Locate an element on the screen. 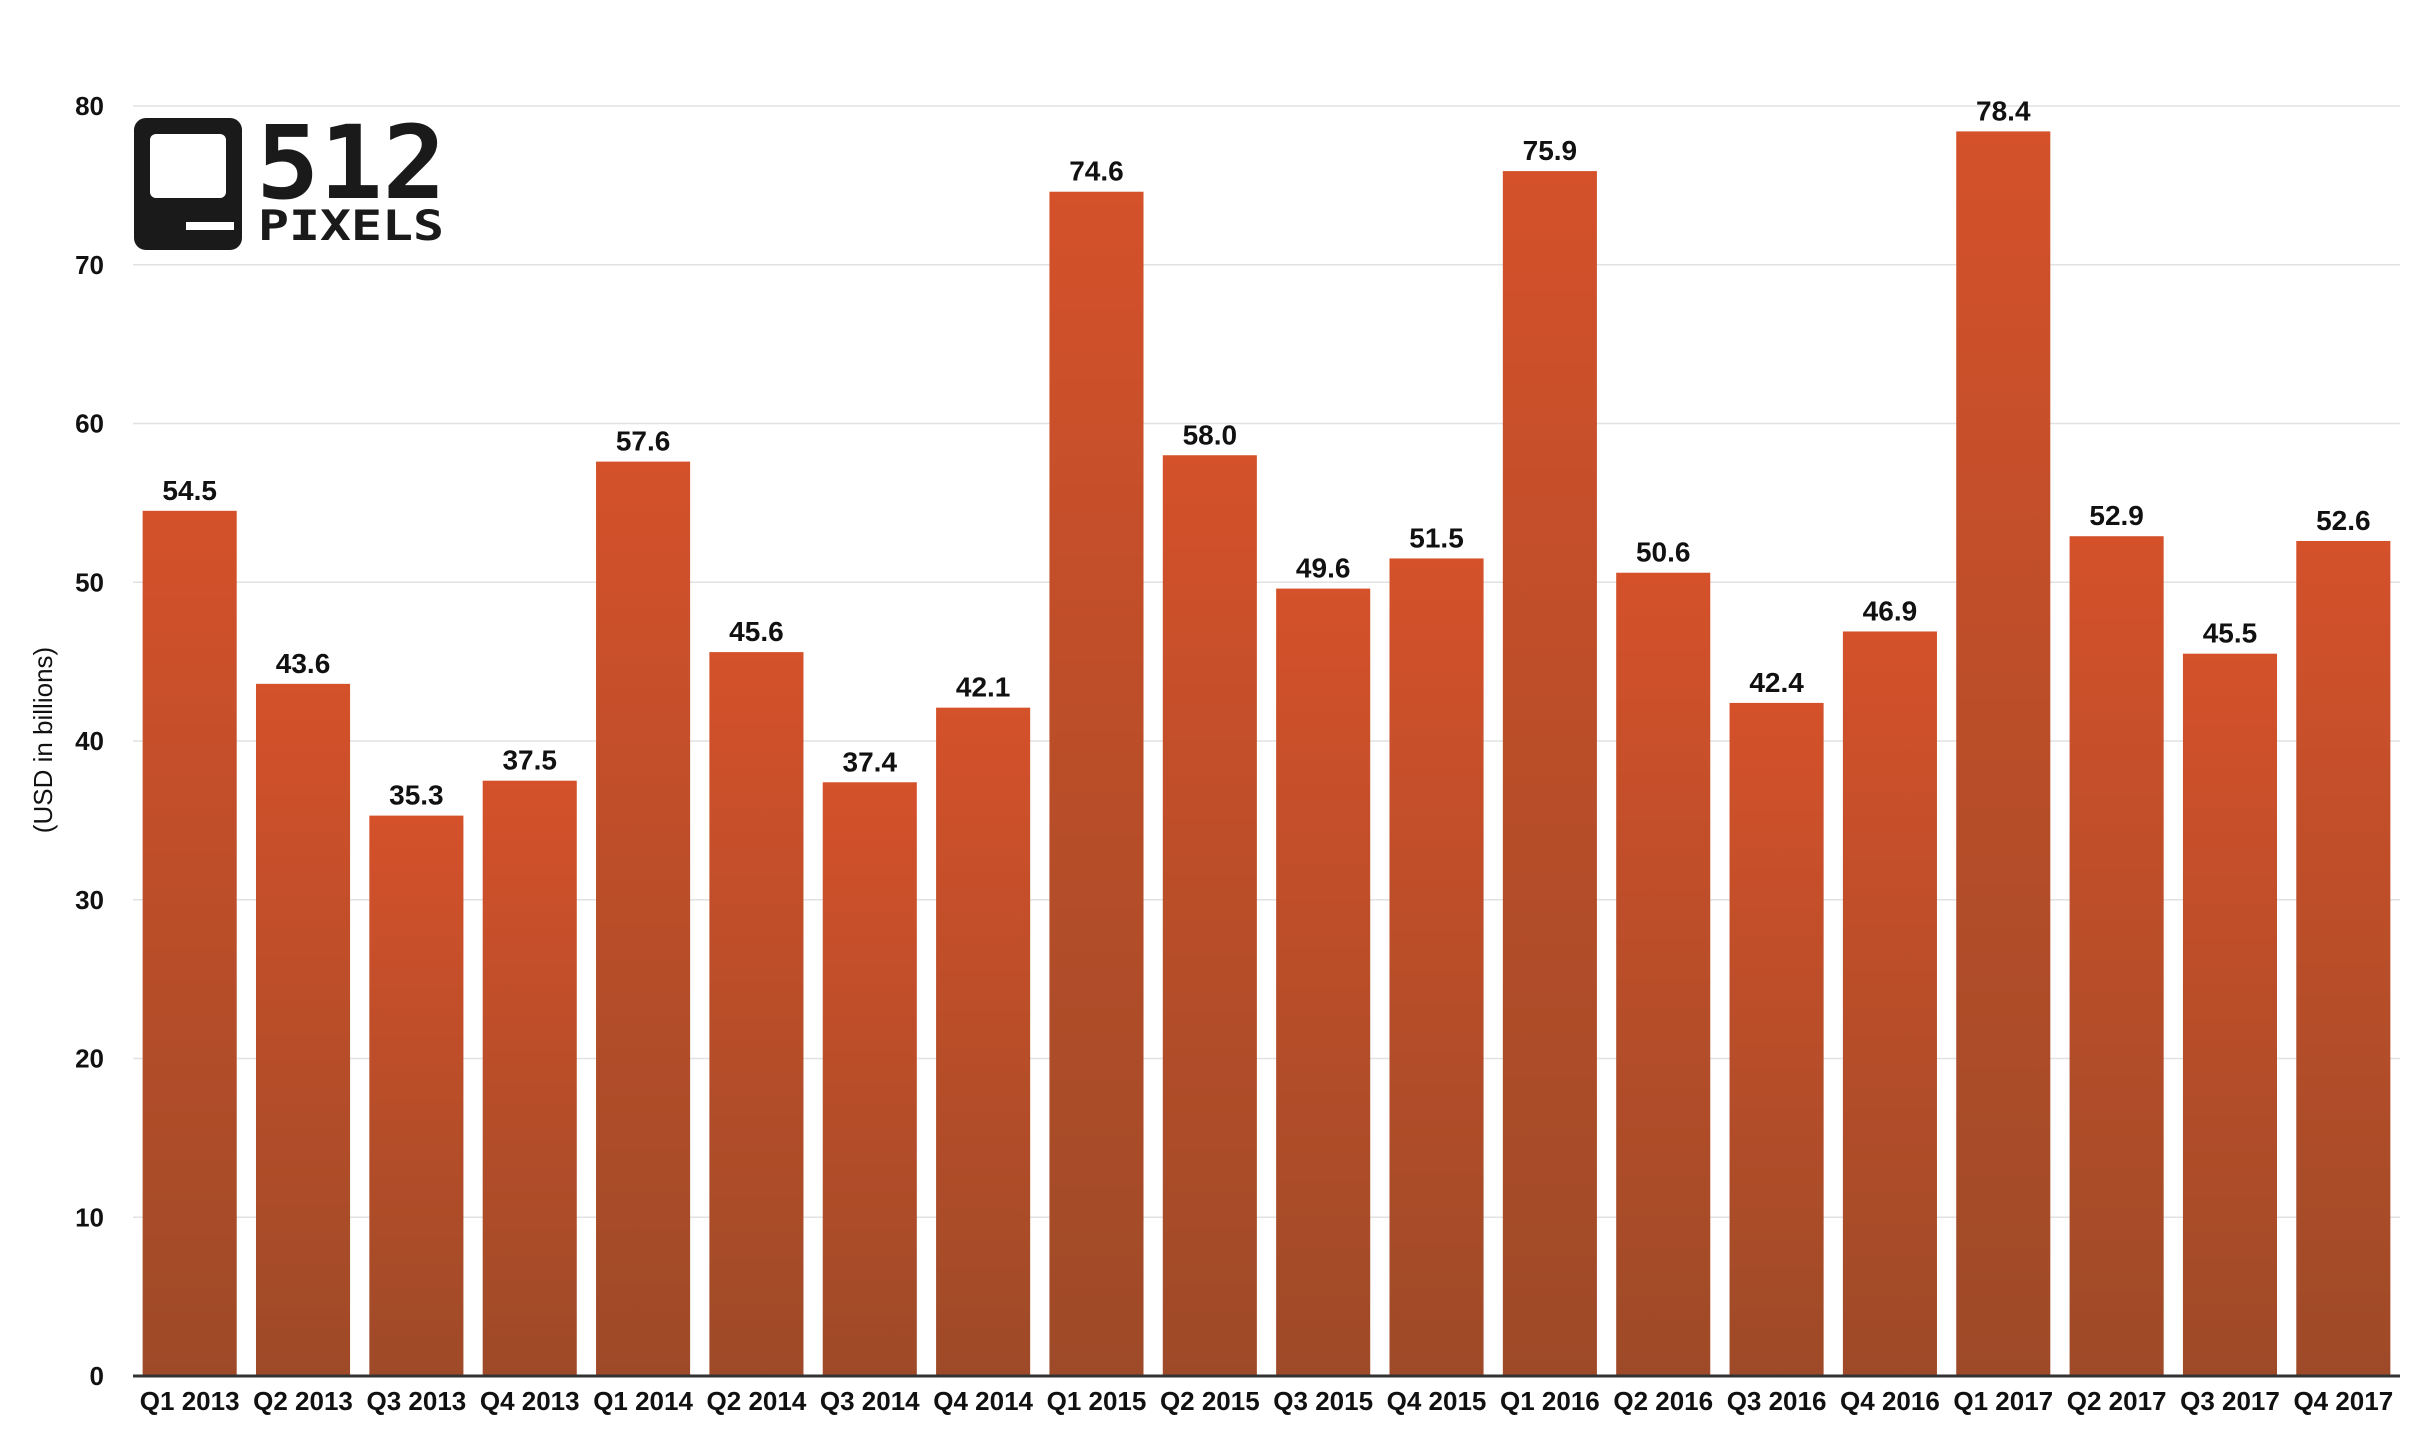  y-tick-label: 80 is located at coordinates (89, 106).